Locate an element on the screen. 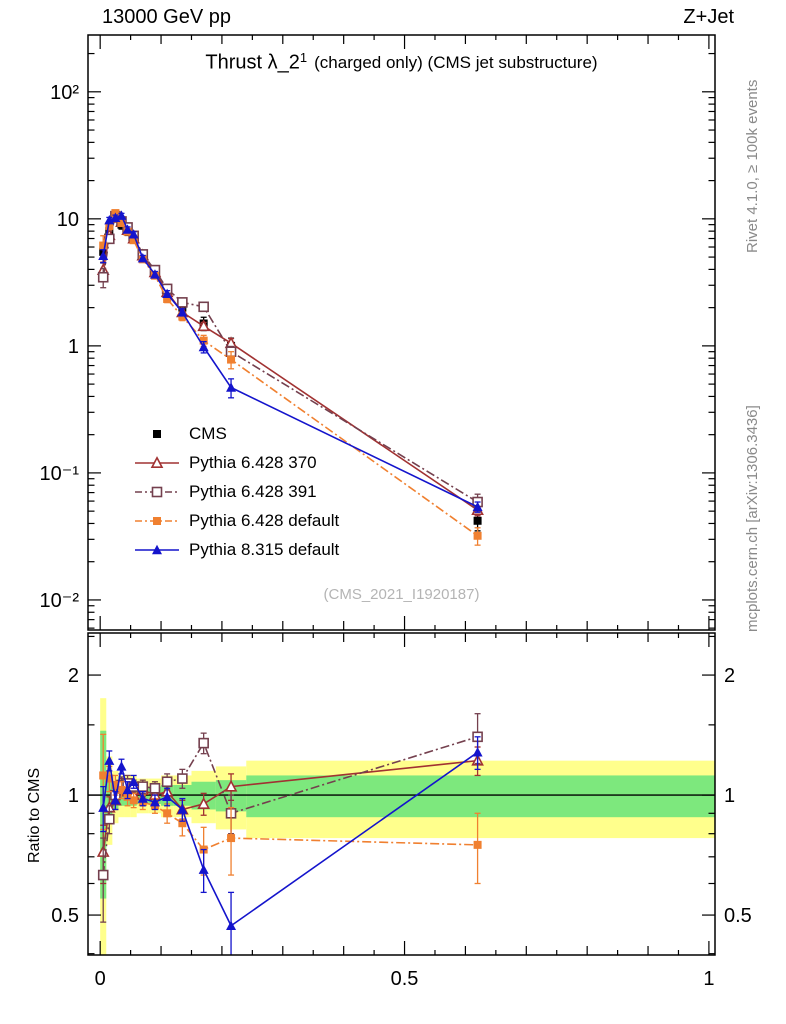  ratio-axis-label: Ratio to CMS is located at coordinates (34, 815).